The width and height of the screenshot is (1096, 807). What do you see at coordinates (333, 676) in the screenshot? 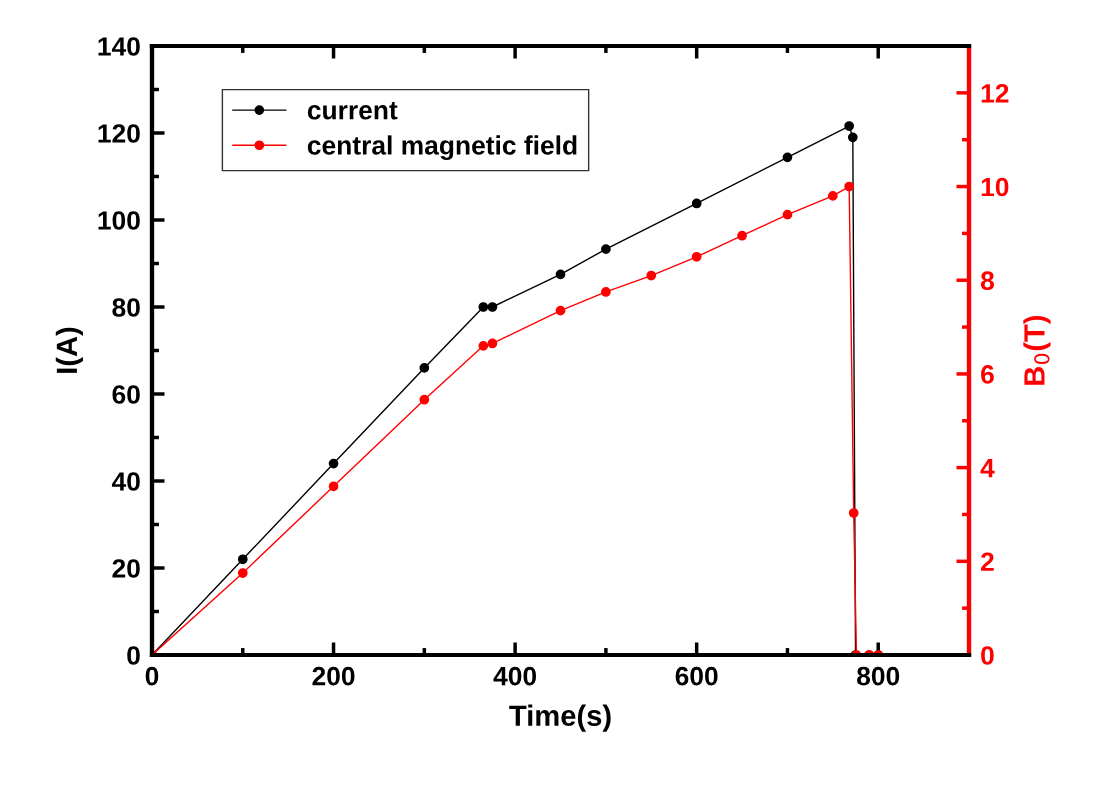
I see `x-tick-label: 200` at bounding box center [333, 676].